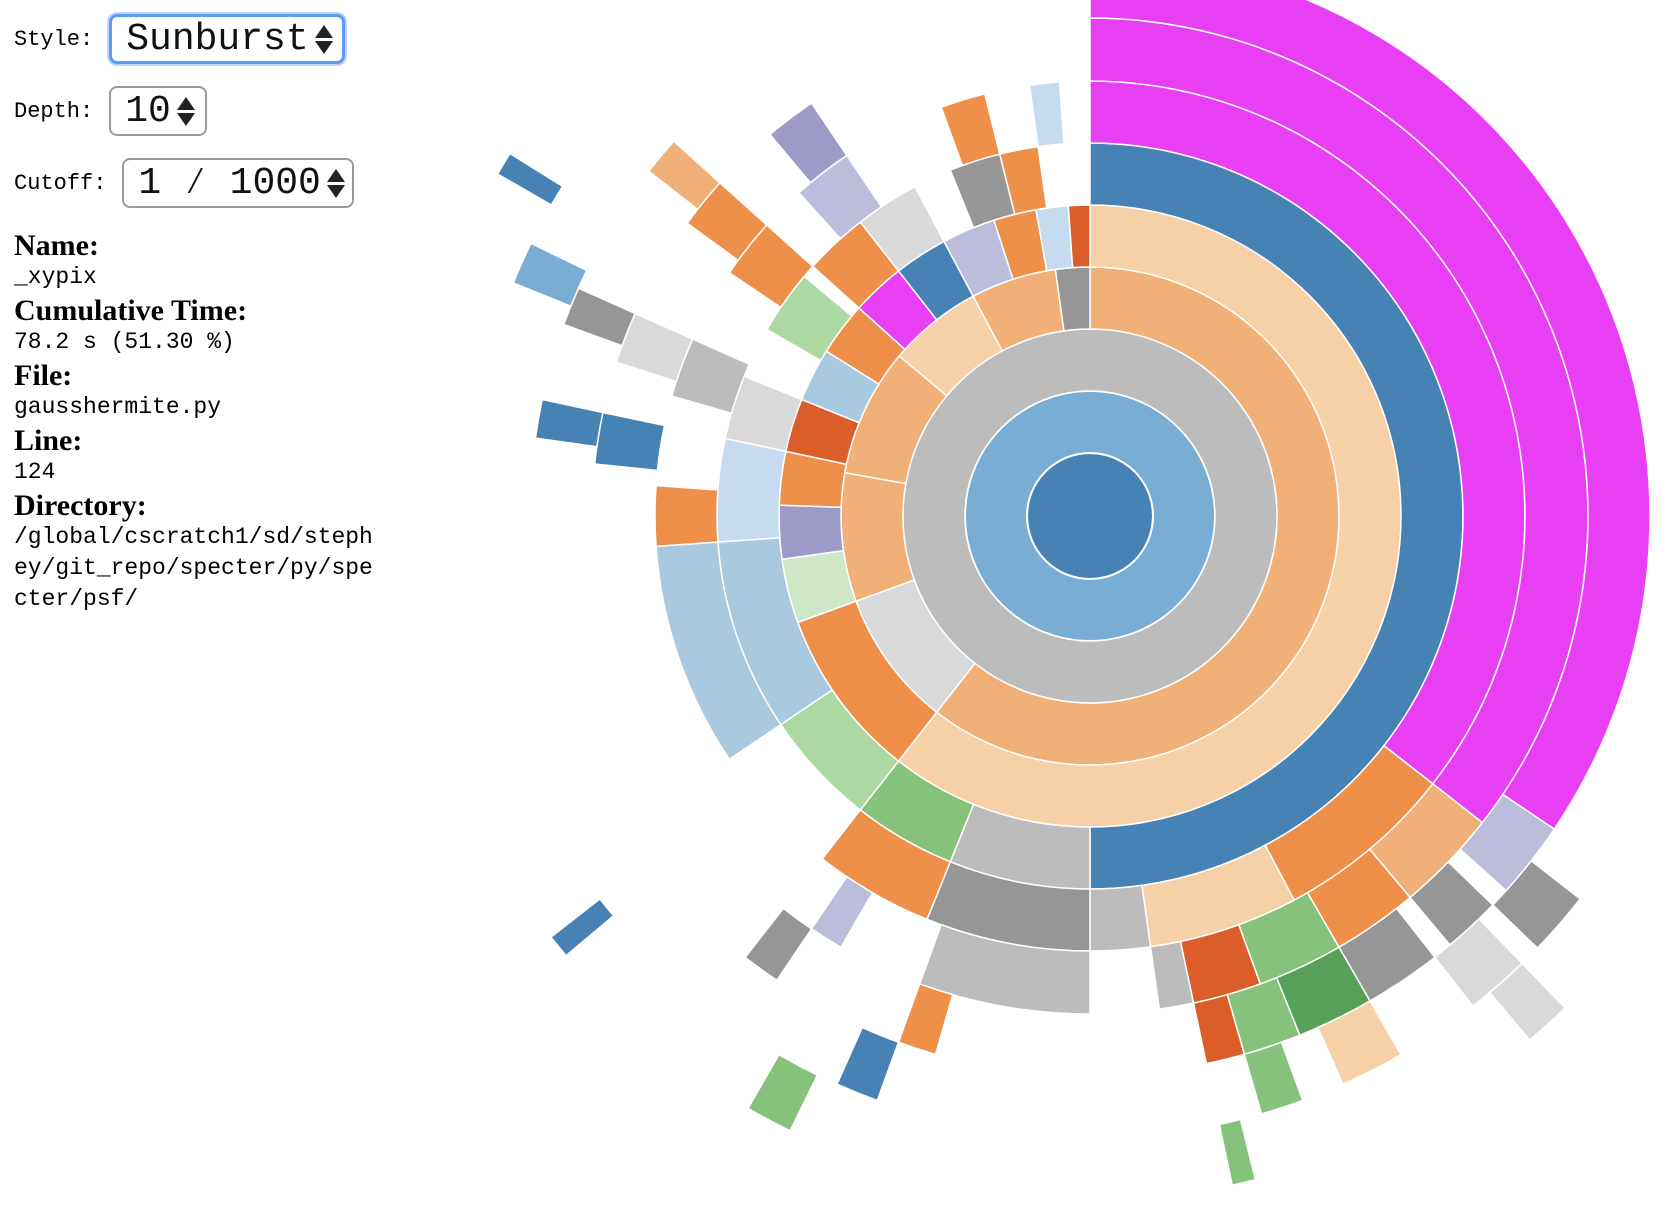  Describe the element at coordinates (54, 111) in the screenshot. I see `depth-label: Depth:` at that location.